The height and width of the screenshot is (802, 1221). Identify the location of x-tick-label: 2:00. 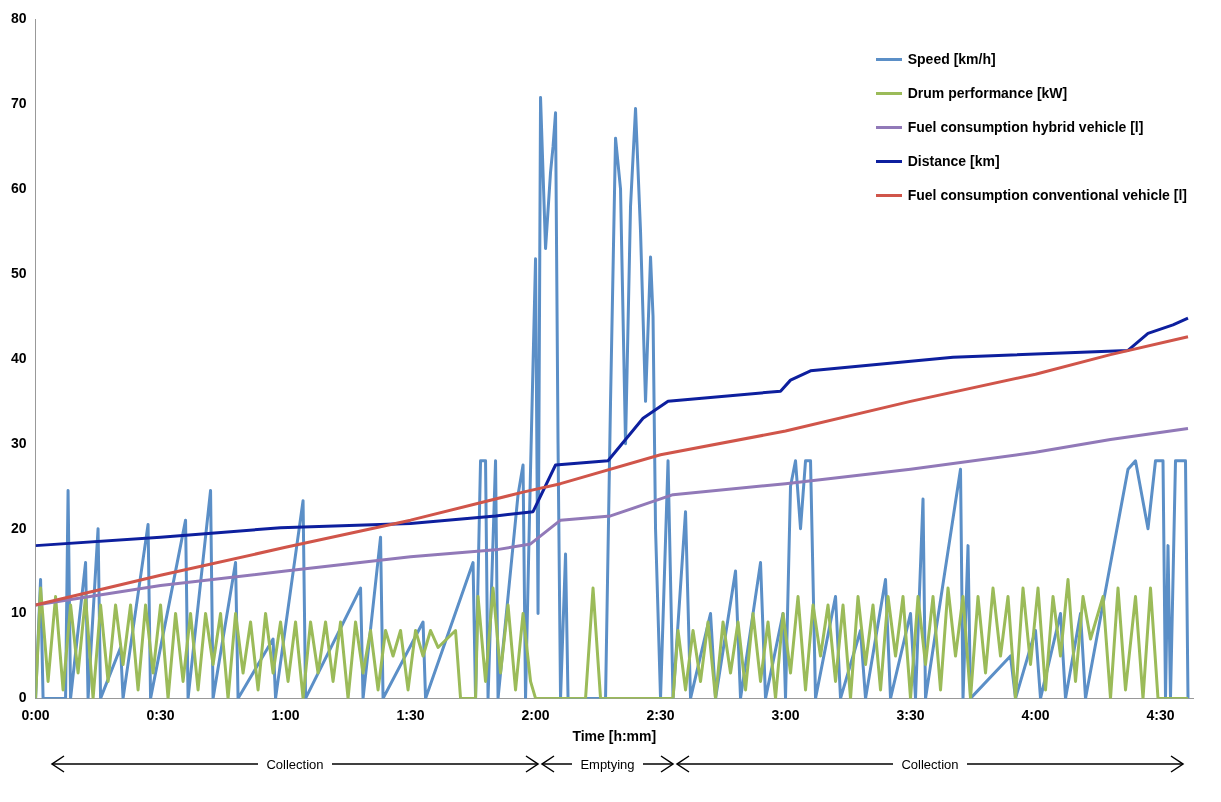
(535, 714).